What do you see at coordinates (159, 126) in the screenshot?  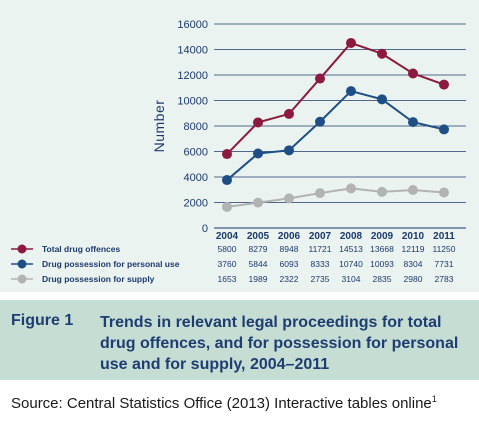 I see `y-axis-label: Number` at bounding box center [159, 126].